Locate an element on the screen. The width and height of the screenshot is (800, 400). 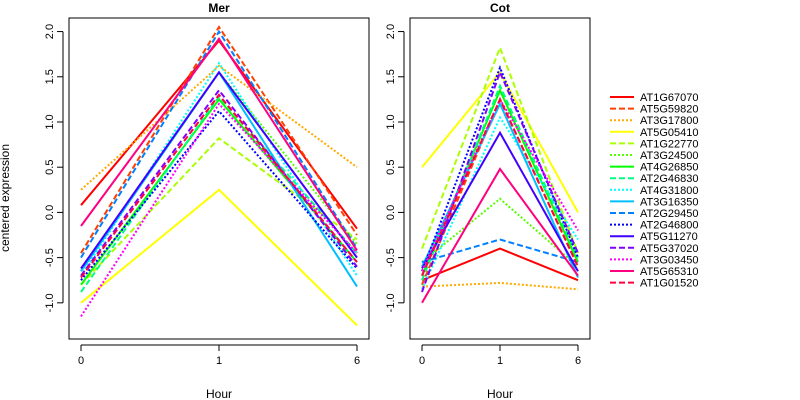
series-line-at1g01520 is located at coordinates (500, 186).